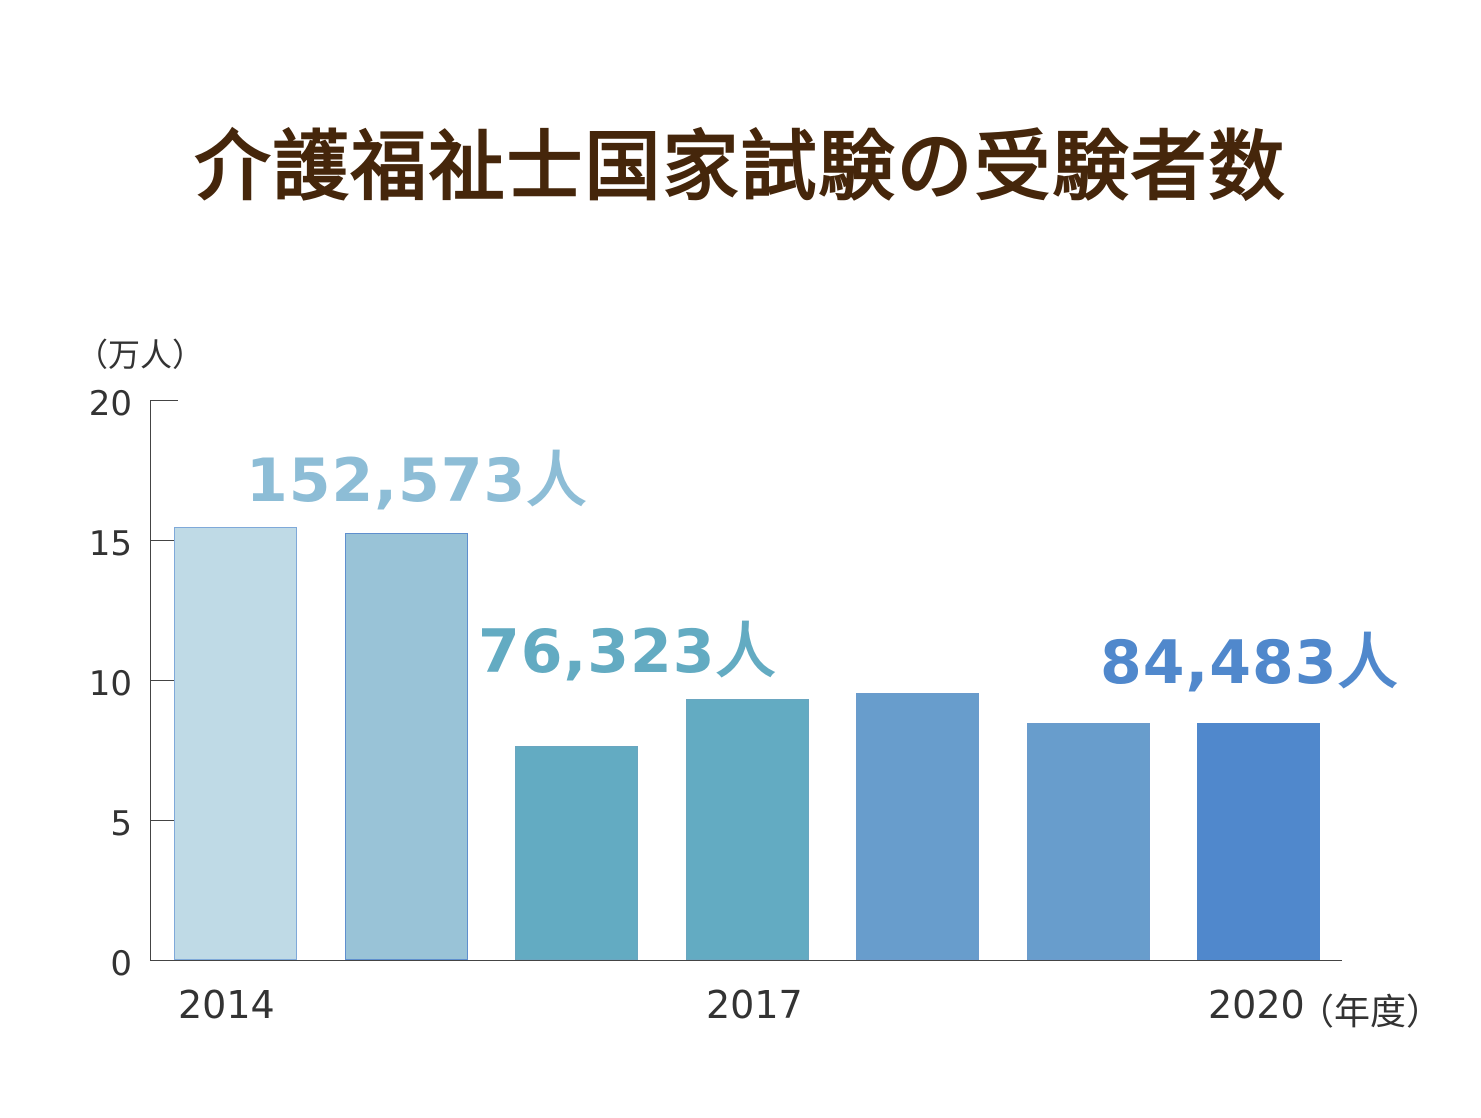  What do you see at coordinates (1370, 1012) in the screenshot?
I see `x-axis-unit: （年度）` at bounding box center [1370, 1012].